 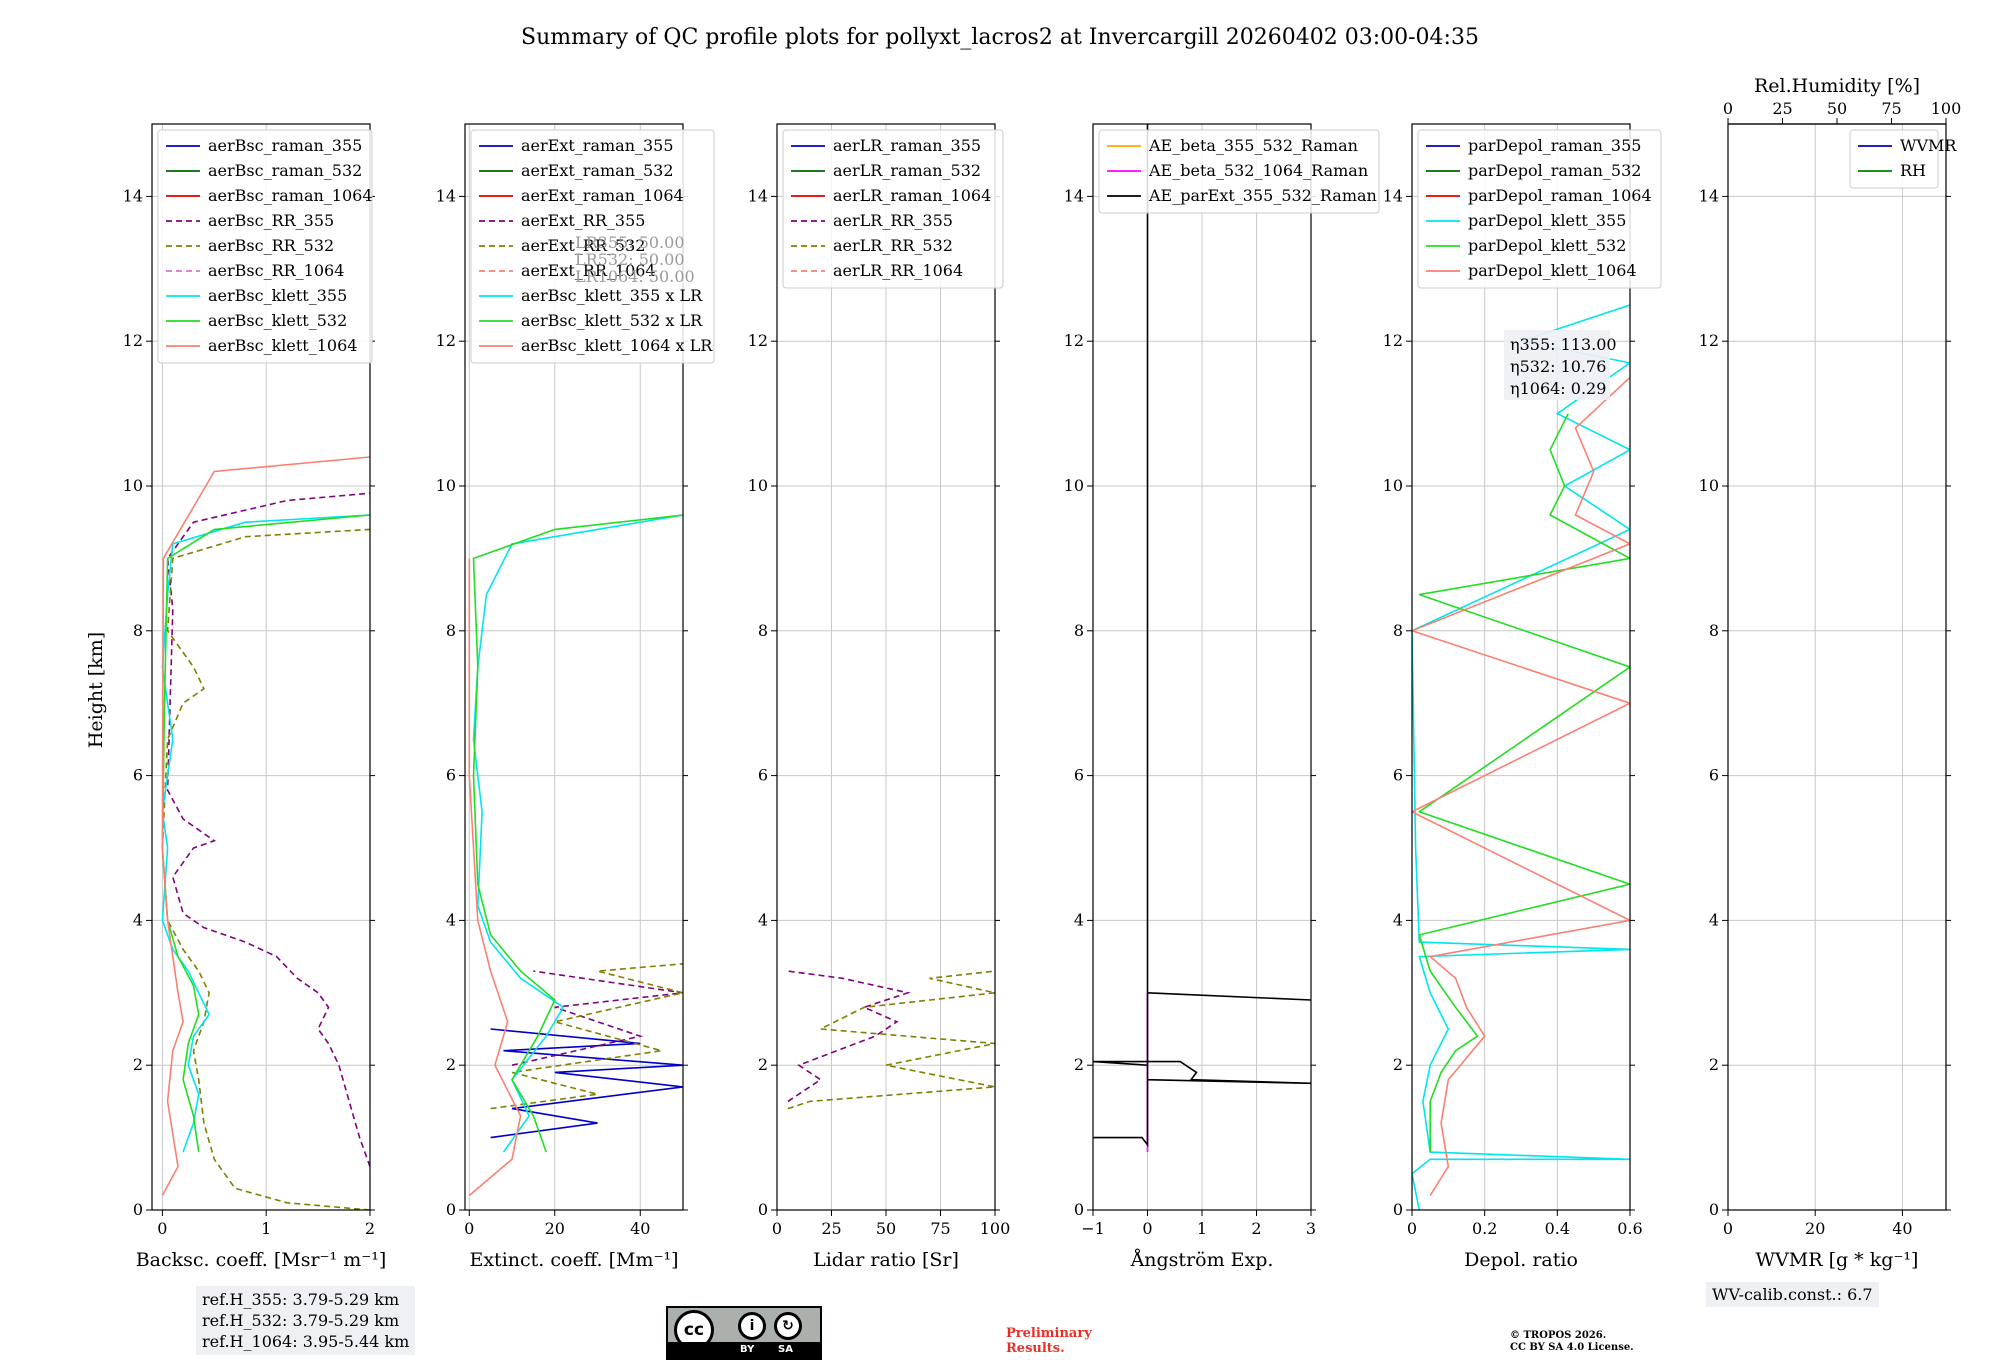 I want to click on x-tick-label: 1, so click(x=266, y=1228).